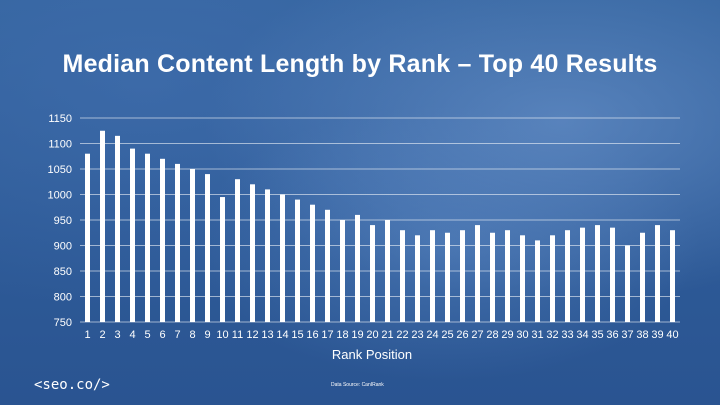  Describe the element at coordinates (102, 335) in the screenshot. I see `x-tick-label: 2` at that location.